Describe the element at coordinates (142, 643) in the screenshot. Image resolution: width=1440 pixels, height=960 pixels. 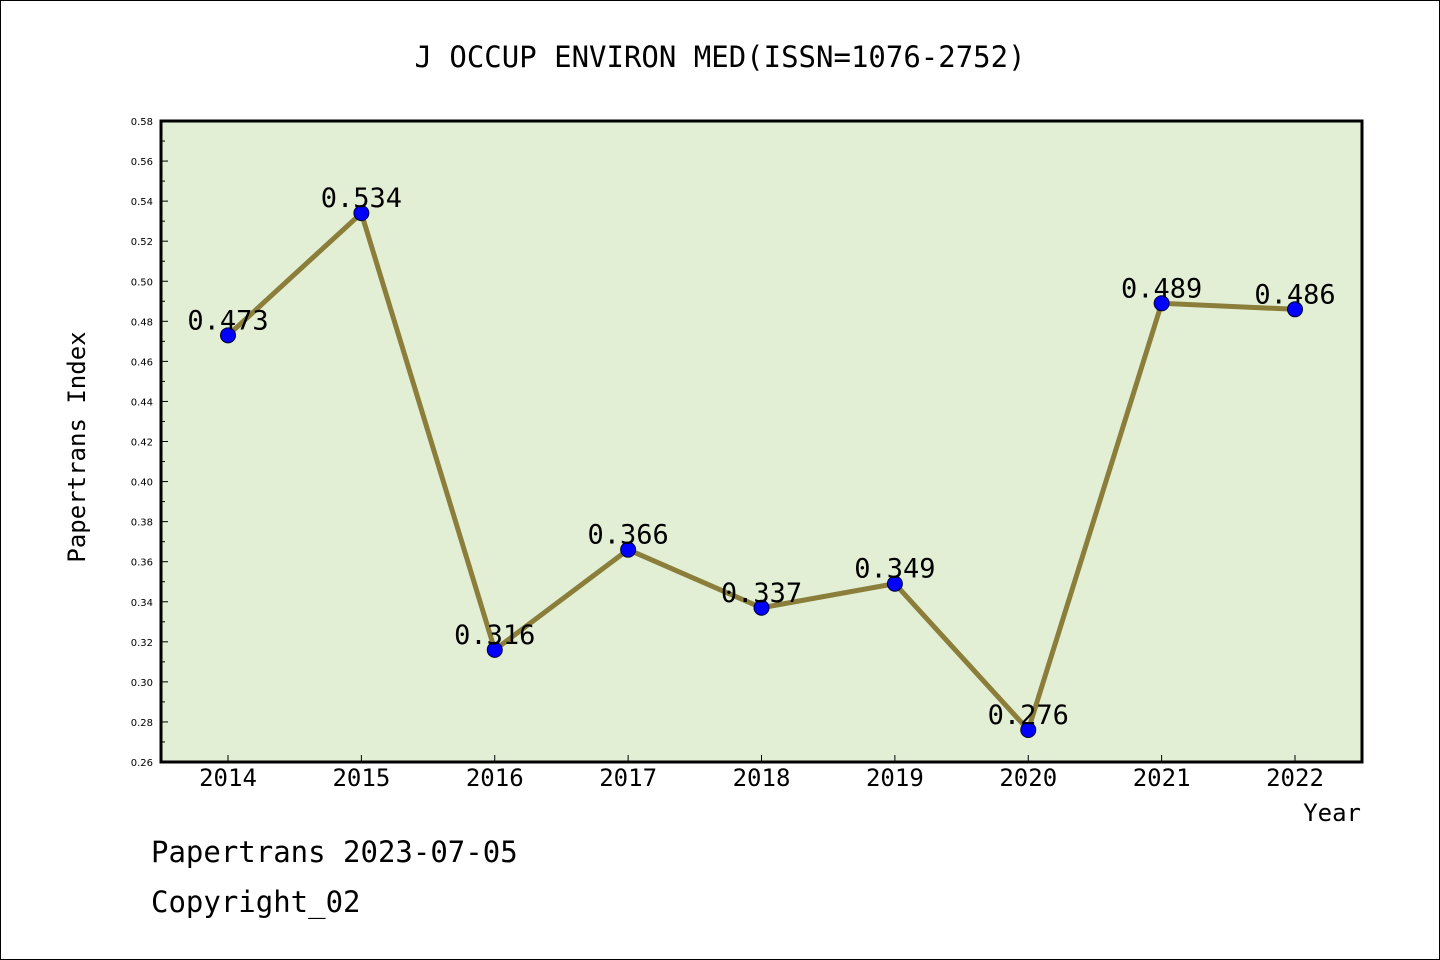
I see `y-tick-label: 0.32` at that location.